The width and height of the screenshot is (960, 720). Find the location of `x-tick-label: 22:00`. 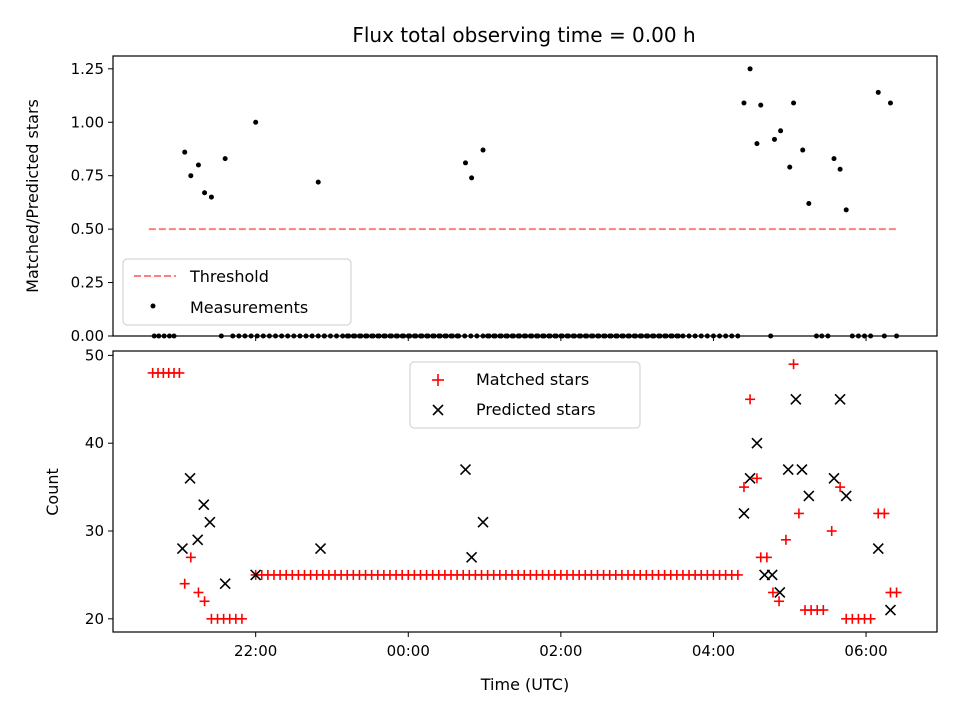

x-tick-label: 22:00 is located at coordinates (255, 651).